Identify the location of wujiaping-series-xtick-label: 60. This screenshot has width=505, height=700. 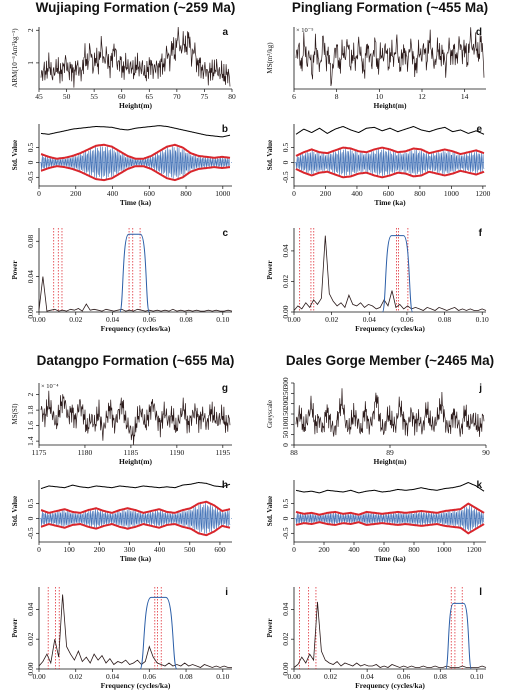
(122, 96).